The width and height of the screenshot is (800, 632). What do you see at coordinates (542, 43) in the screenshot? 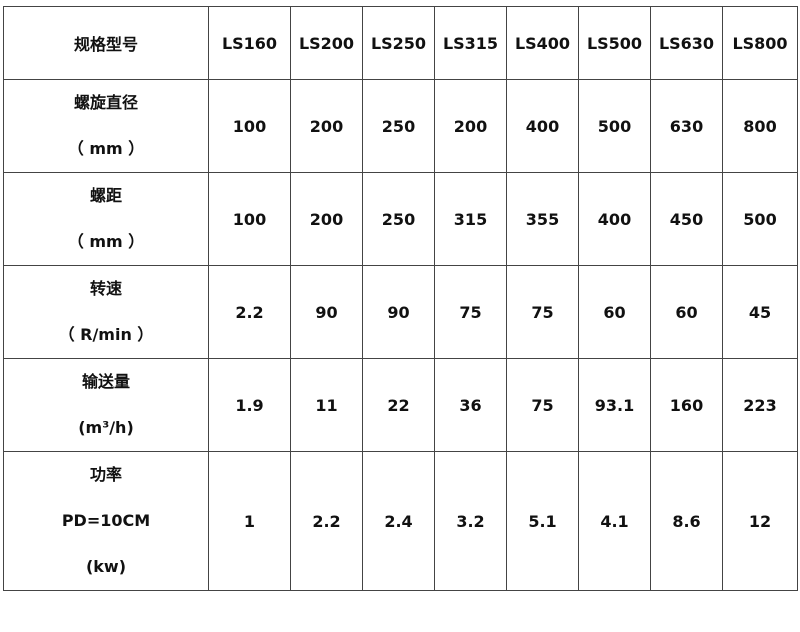
I see `model-header: LS400` at bounding box center [542, 43].